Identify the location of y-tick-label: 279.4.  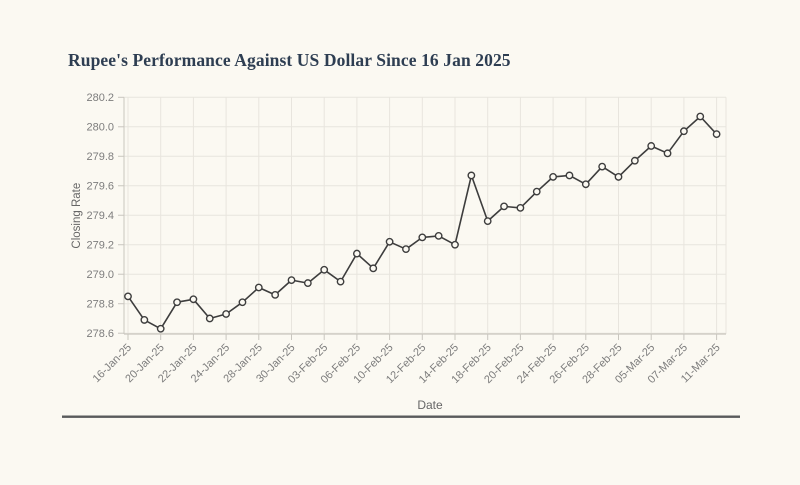
(100, 216).